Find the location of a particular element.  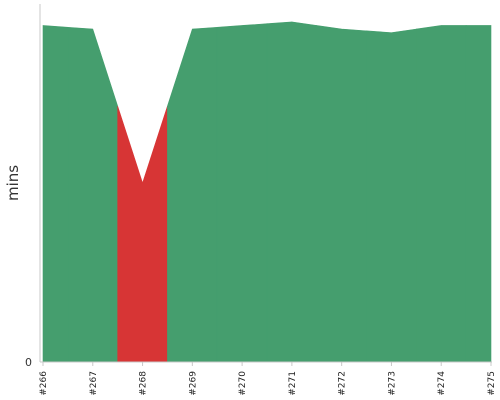

x-tick-layer: #266 #267 #268 #269 #270 #271 #272 #273 #274 #275 is located at coordinates (268, 379).